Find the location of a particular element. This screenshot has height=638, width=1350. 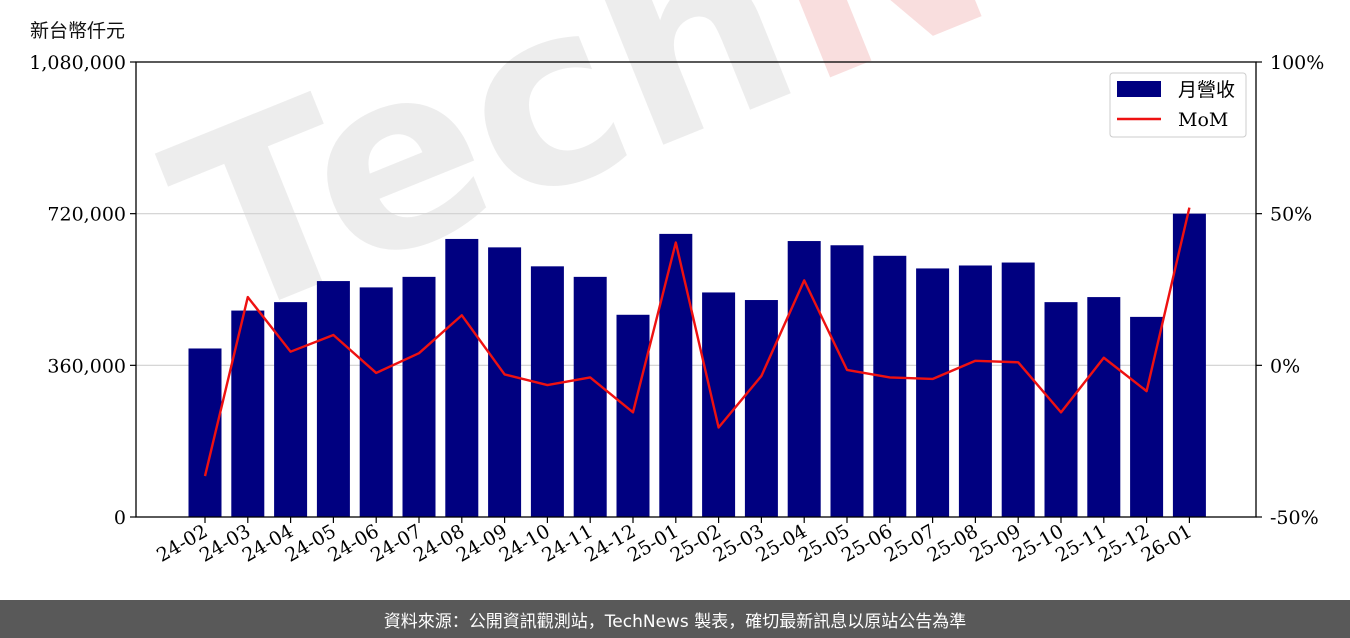

y-left-tick-label: 1,080,000 is located at coordinates (77, 63).